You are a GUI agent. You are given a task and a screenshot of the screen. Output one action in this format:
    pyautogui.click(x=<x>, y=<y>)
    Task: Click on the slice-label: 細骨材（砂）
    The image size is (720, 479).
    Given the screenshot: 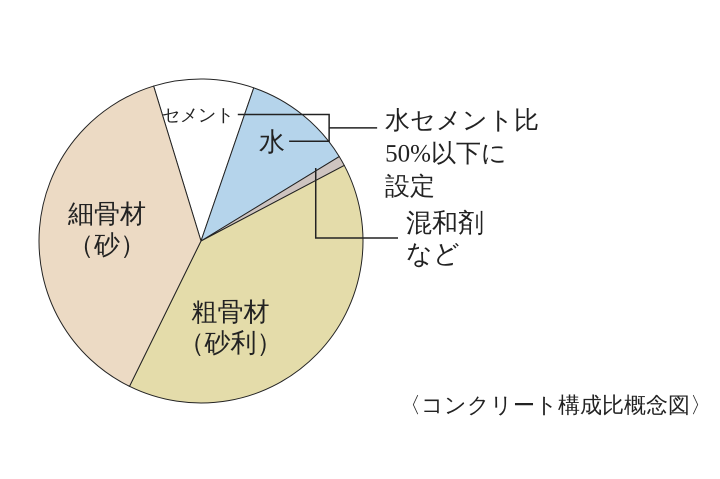 What is the action you would take?
    pyautogui.click(x=106, y=229)
    